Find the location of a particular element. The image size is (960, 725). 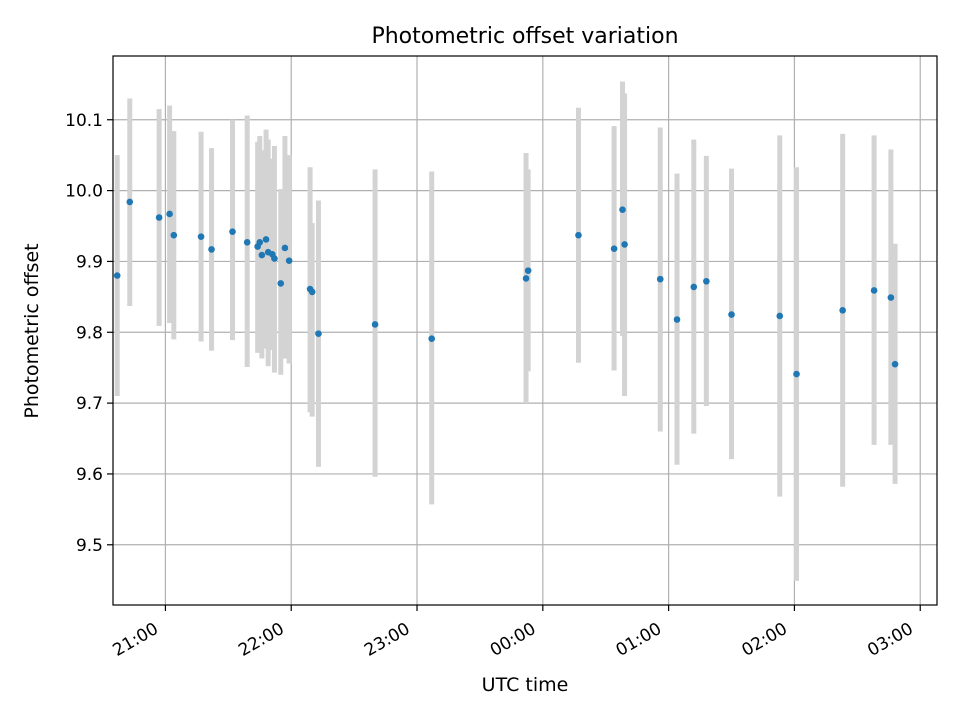

y-tick-label: 9.5 is located at coordinates (89, 546).